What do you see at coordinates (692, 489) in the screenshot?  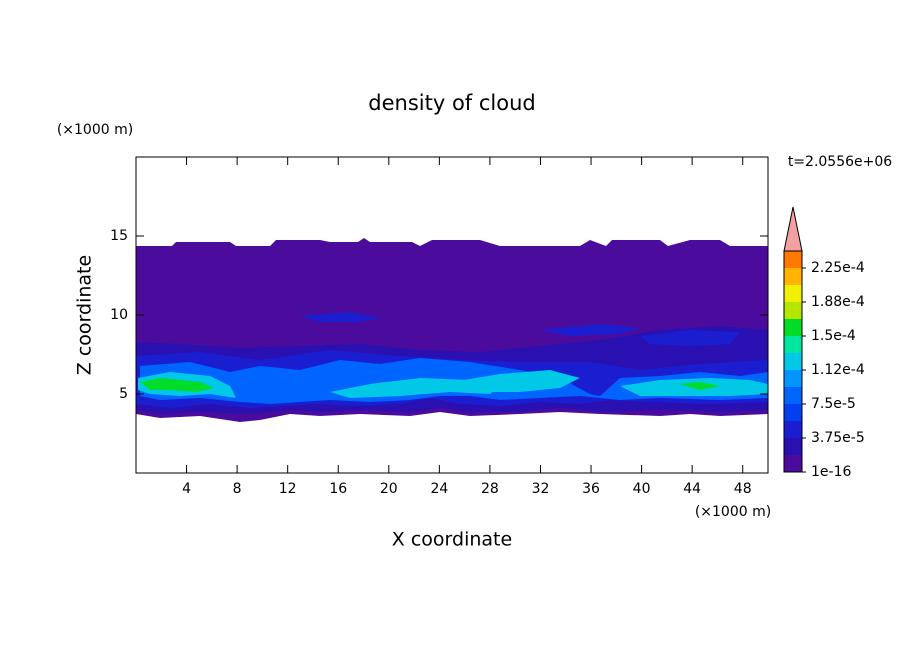 I see `x-tick-label: 44` at bounding box center [692, 489].